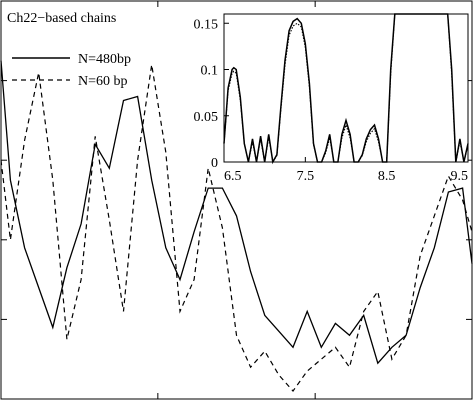 This screenshot has width=474, height=402. I want to click on inset-y-tick-label: 0, so click(214, 163).